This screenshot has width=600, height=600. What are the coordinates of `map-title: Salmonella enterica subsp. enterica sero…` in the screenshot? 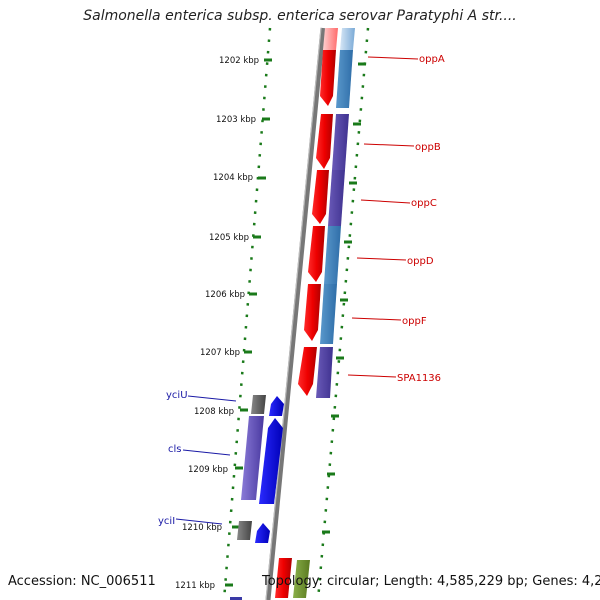 It's located at (300, 16).